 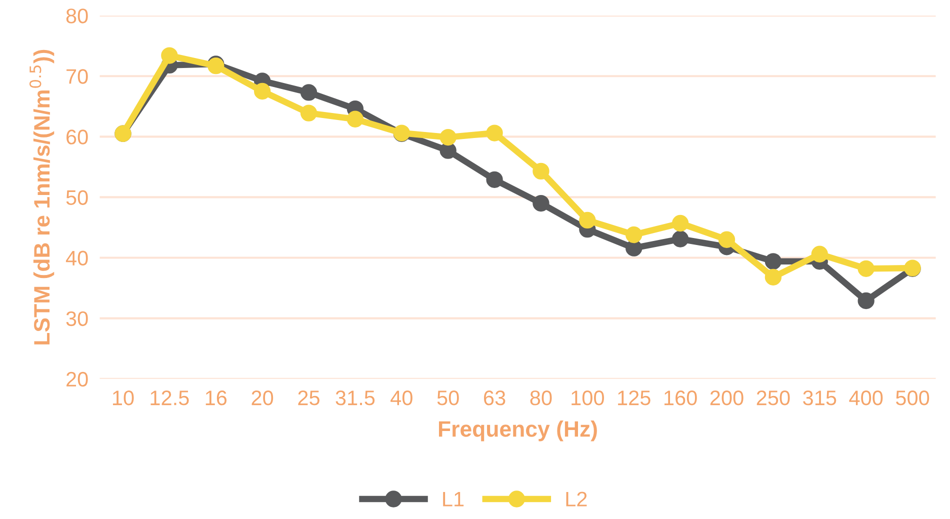 I want to click on x-tick-label: 200, so click(x=727, y=398).